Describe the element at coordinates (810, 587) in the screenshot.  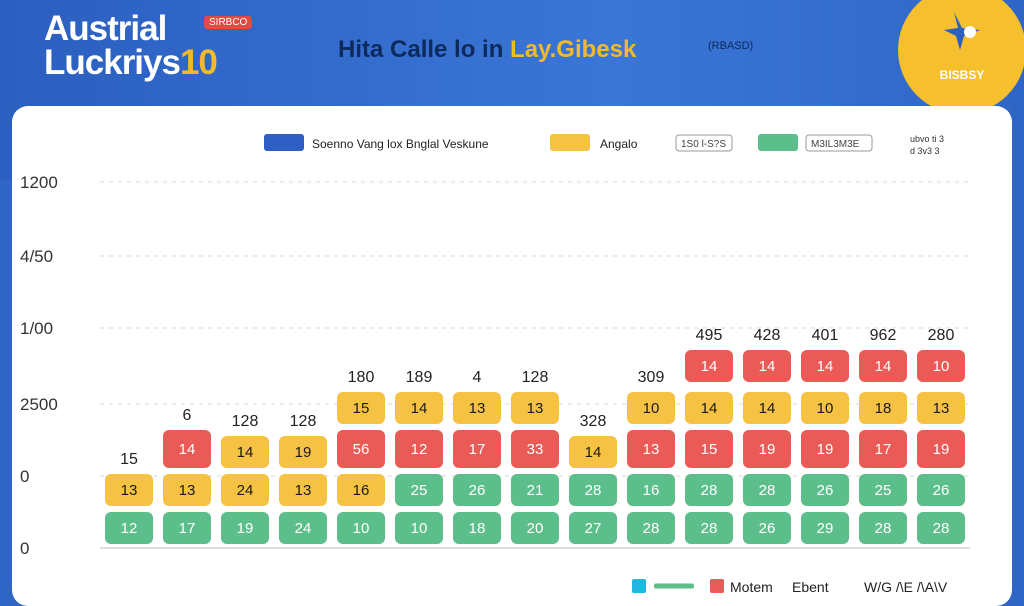
I see `bottom-legend-label: Ebent` at that location.